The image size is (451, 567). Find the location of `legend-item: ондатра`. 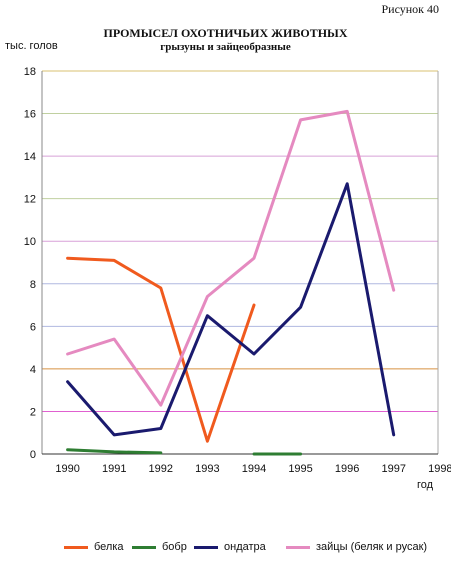

legend-item: ондатра is located at coordinates (230, 547).